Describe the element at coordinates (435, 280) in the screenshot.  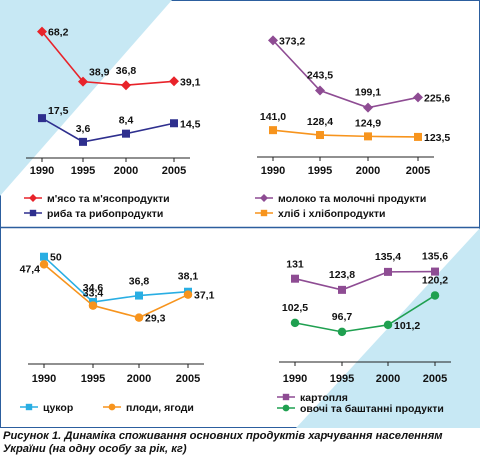
I see `data-label: 120,2` at that location.